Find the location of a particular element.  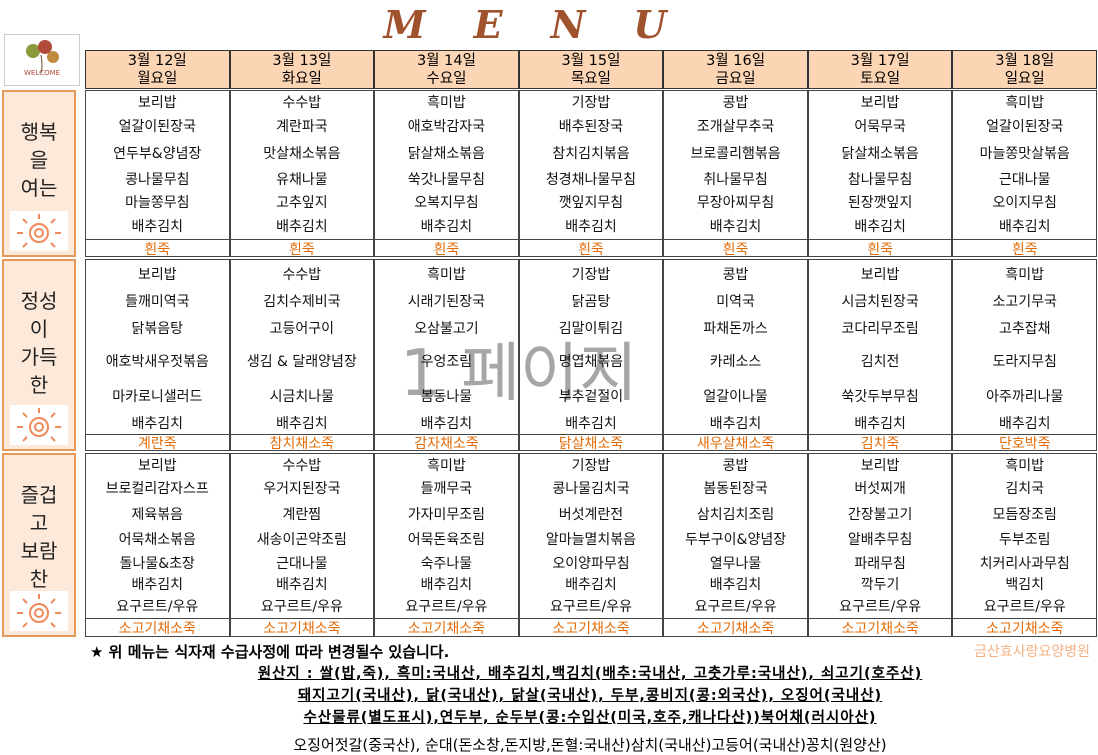

menu-item: 모듬장조림 is located at coordinates (1024, 515).